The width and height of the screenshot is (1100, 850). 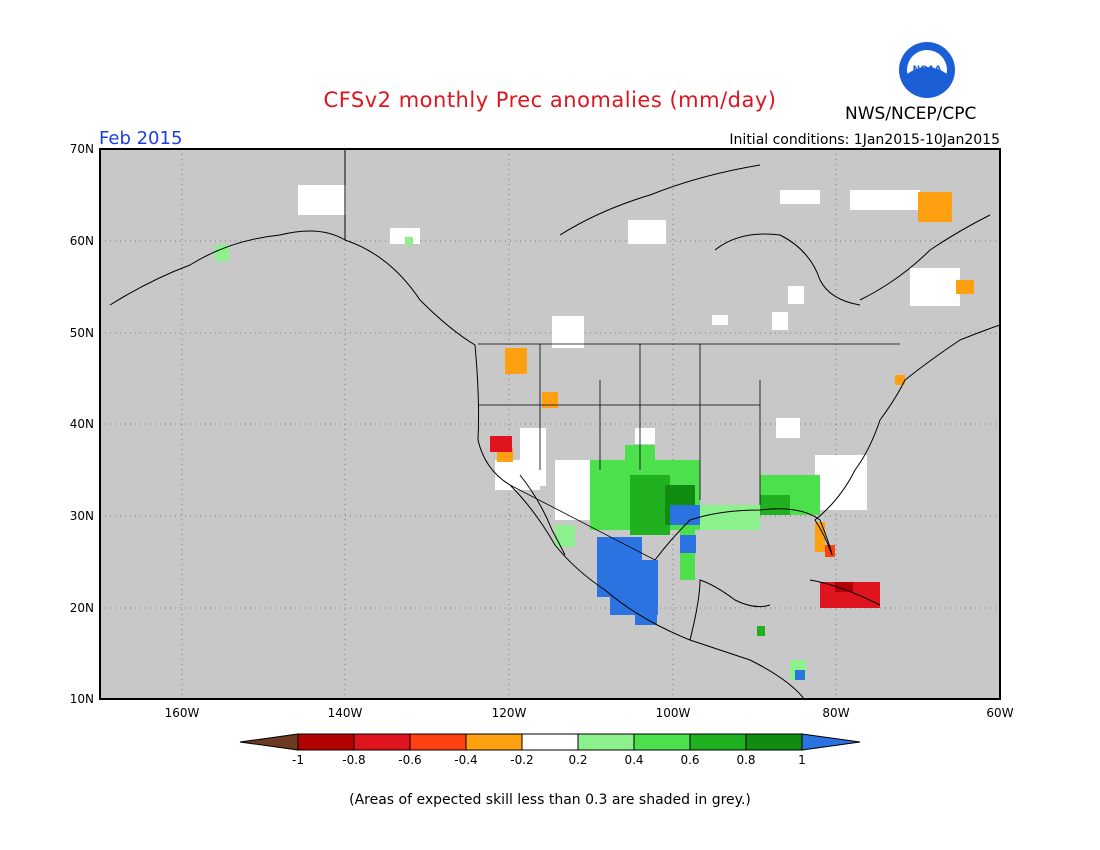 I want to click on noaa-logo: NOAA, so click(x=927, y=72).